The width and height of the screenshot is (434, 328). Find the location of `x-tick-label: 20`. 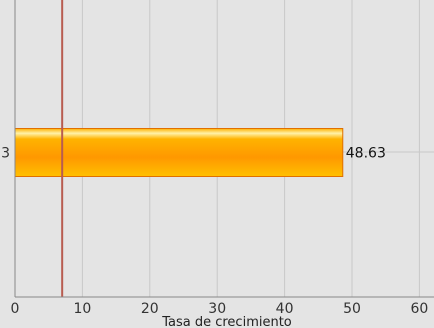

x-tick-label: 20 is located at coordinates (150, 309).